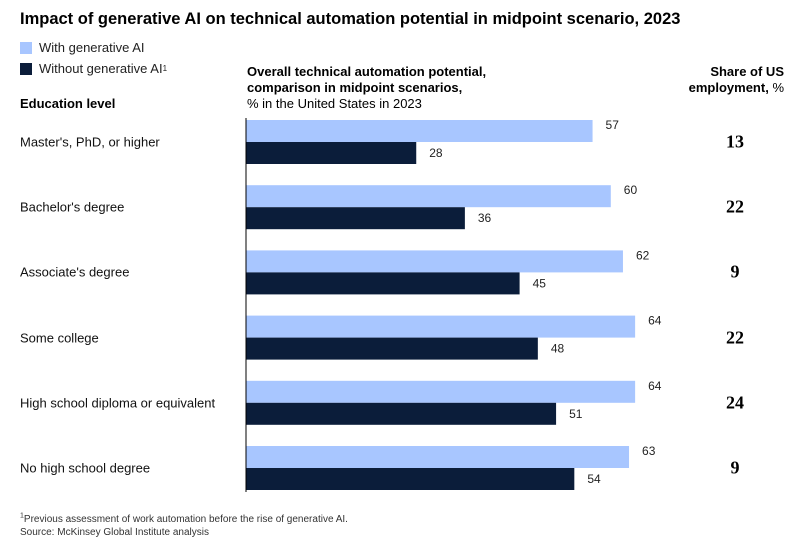  I want to click on share-value: 24, so click(735, 402).